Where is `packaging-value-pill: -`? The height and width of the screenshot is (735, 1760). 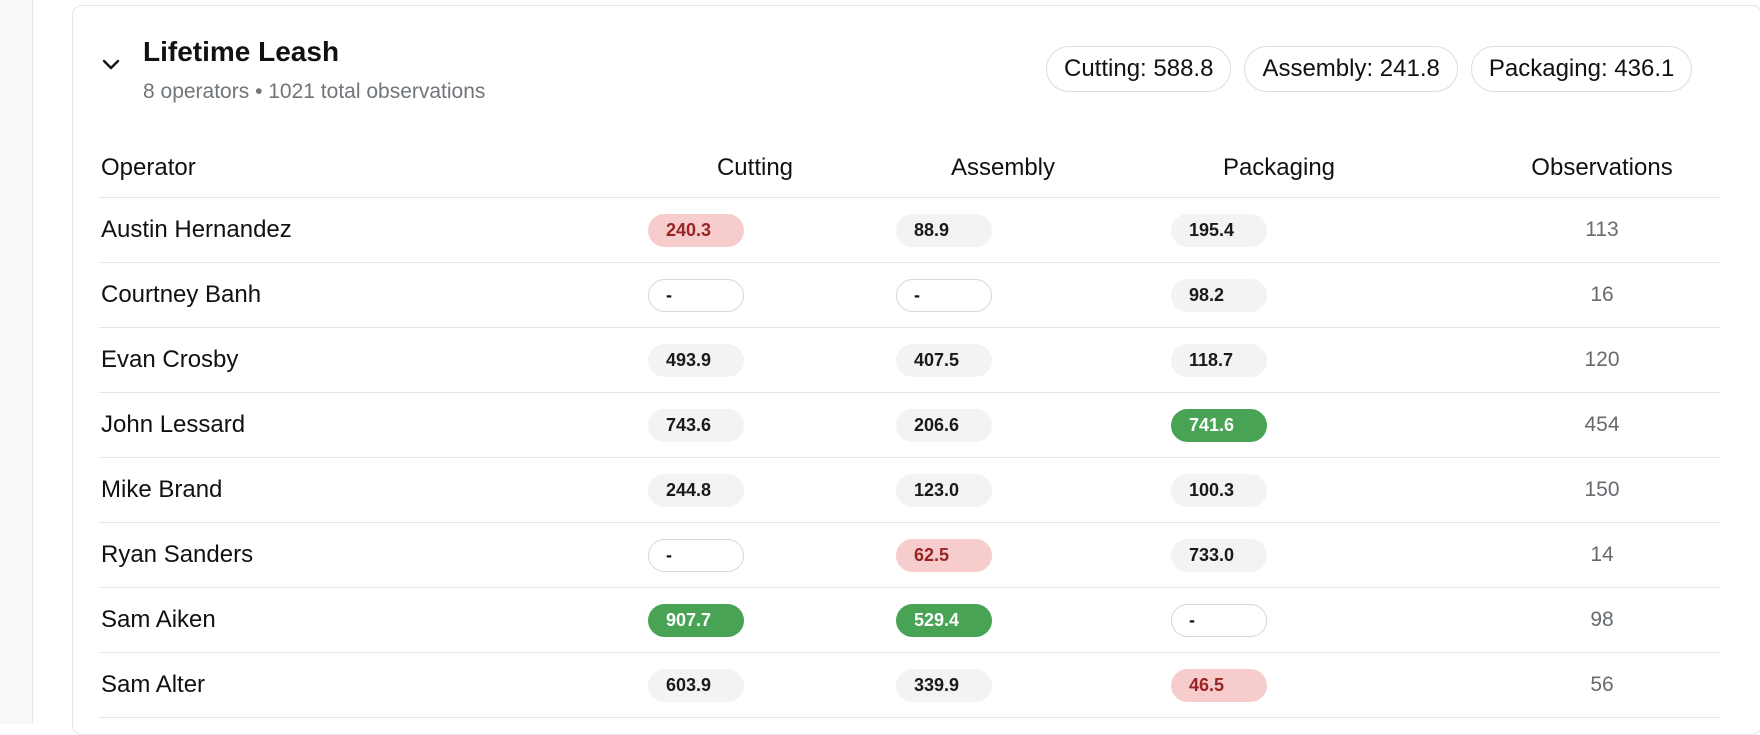 packaging-value-pill: - is located at coordinates (1219, 620).